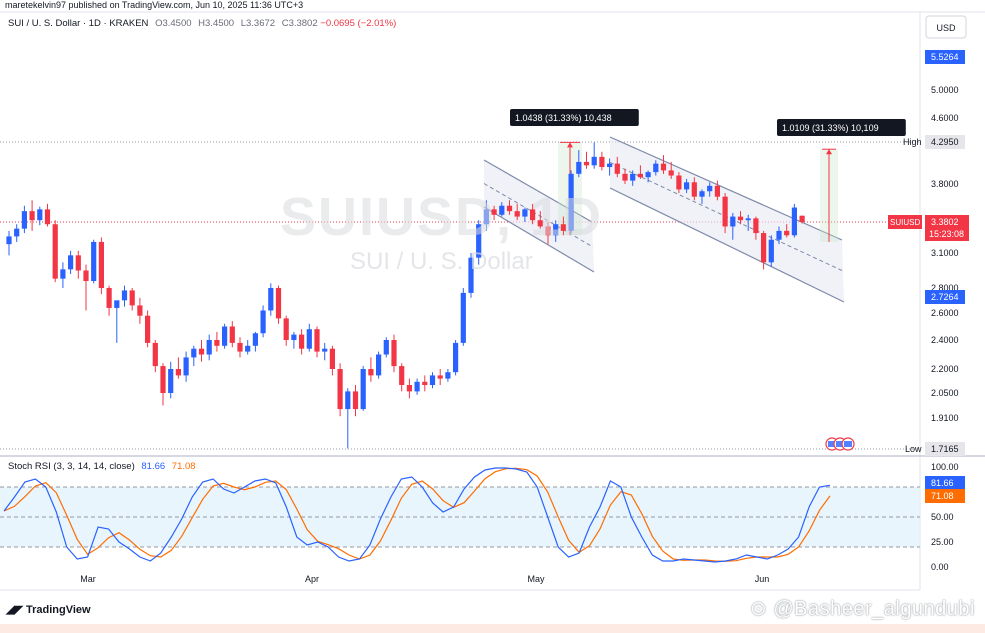  What do you see at coordinates (942, 483) in the screenshot?
I see `rsi-k-tag: 81.66` at bounding box center [942, 483].